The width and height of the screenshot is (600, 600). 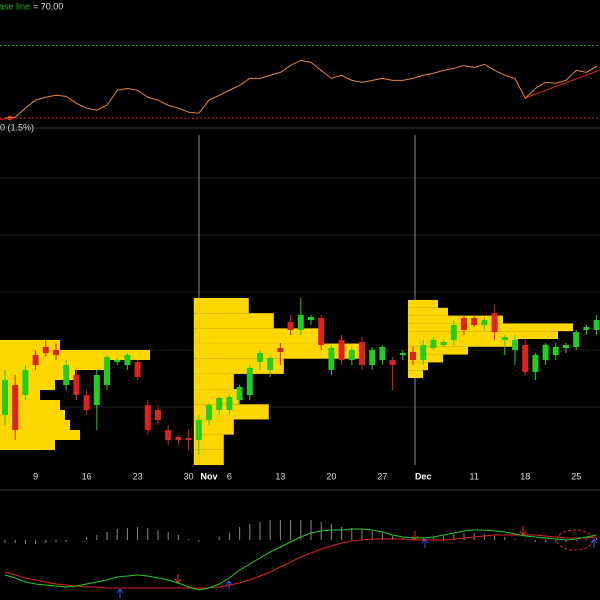 What do you see at coordinates (208, 476) in the screenshot?
I see `x-tick-label: Nov` at bounding box center [208, 476].